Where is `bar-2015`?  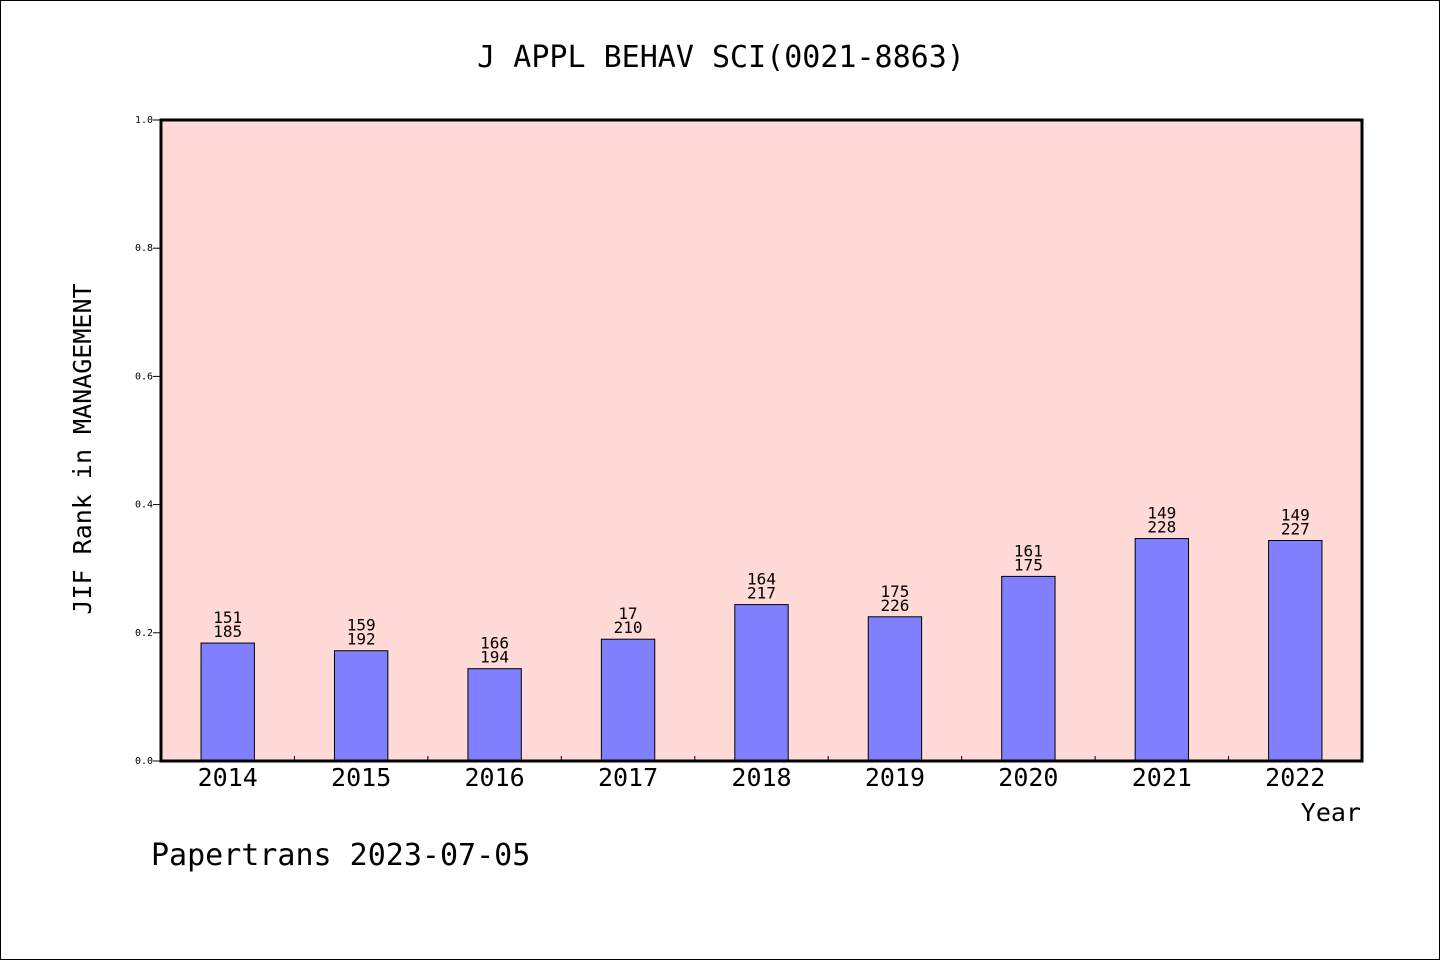
bar-2015 is located at coordinates (361, 706).